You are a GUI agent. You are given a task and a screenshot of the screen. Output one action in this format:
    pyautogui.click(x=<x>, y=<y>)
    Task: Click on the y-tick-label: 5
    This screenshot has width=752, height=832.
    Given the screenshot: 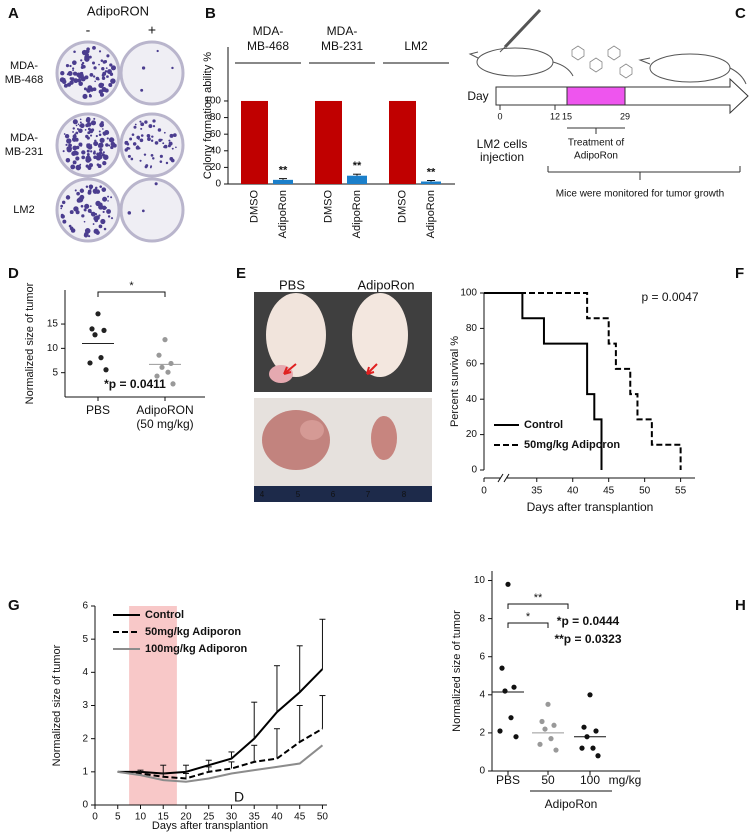 What is the action you would take?
    pyautogui.click(x=85, y=639)
    